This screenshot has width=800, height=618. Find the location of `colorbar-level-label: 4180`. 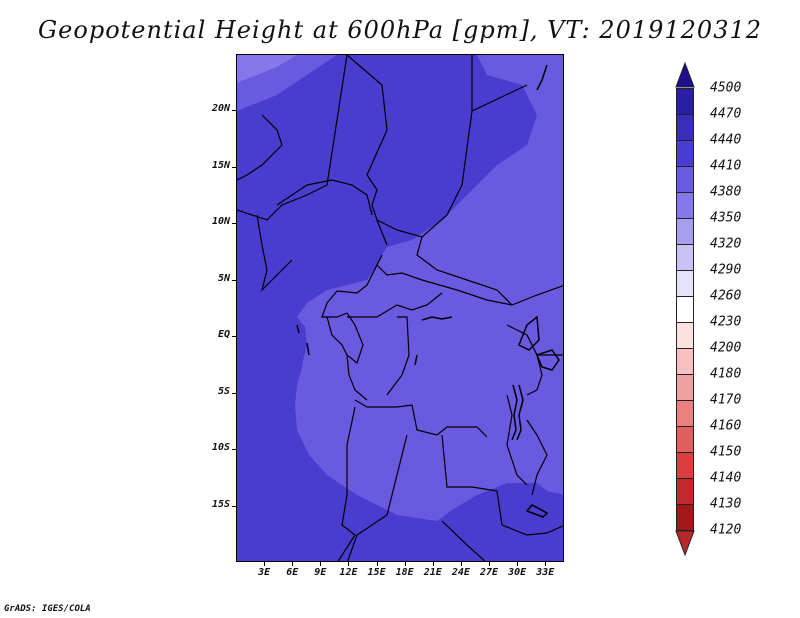

colorbar-level-label: 4180 is located at coordinates (726, 374).